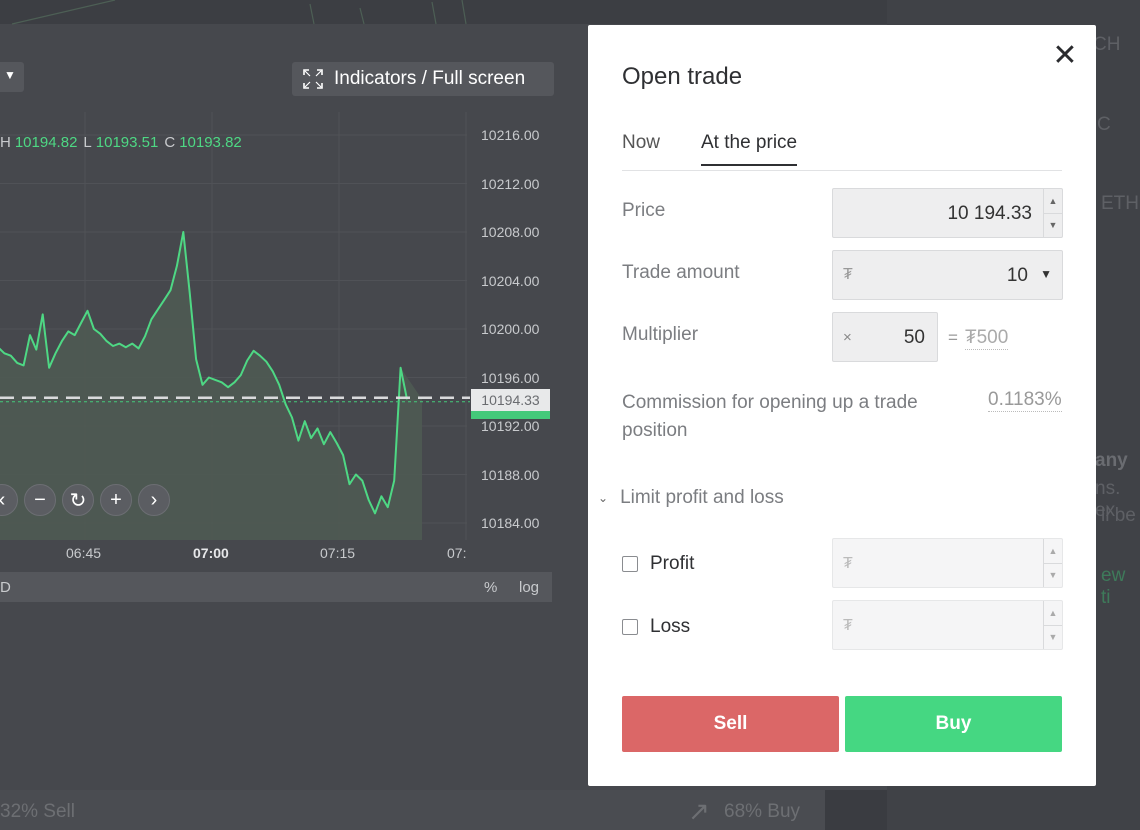 Image resolution: width=1140 pixels, height=830 pixels. Describe the element at coordinates (1107, 44) in the screenshot. I see `faded-text: CH` at that location.